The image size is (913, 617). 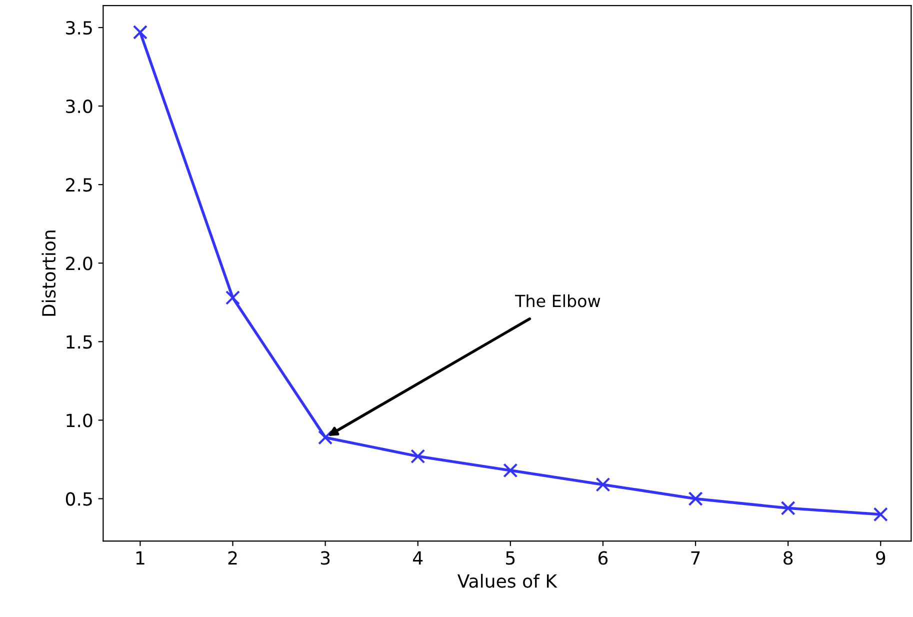 I want to click on x-tick-label: 1, so click(x=140, y=558).